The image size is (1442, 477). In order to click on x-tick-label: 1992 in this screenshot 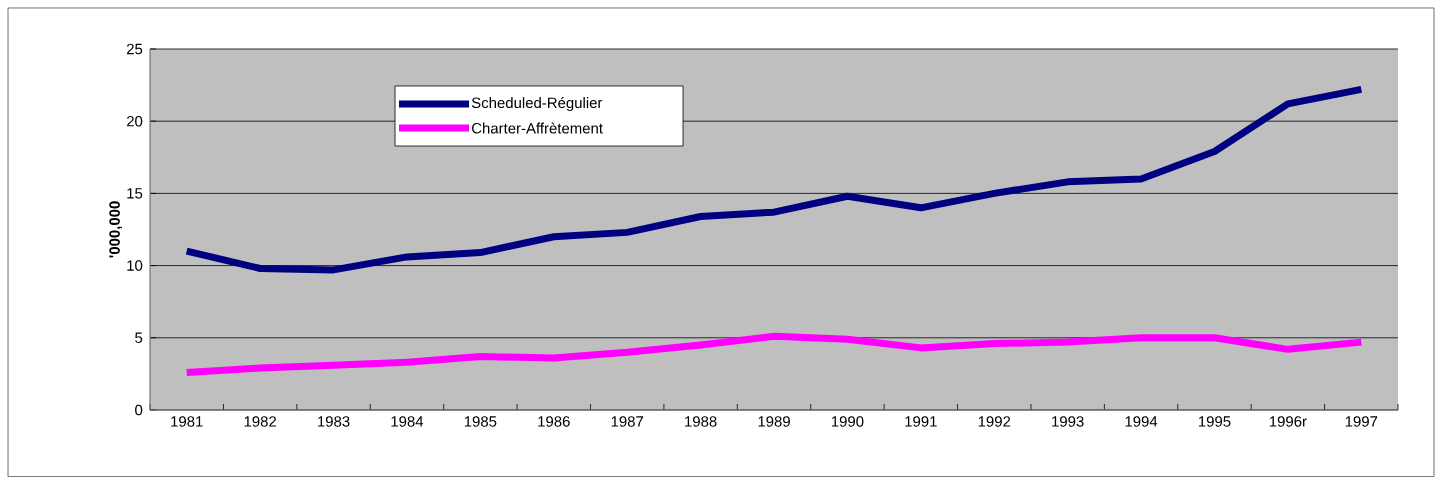, I will do `click(994, 421)`.